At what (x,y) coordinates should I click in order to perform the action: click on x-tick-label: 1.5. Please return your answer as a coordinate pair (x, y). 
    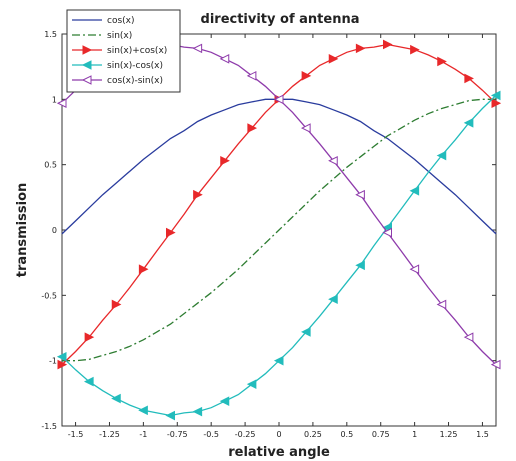
    Looking at the image, I should click on (482, 434).